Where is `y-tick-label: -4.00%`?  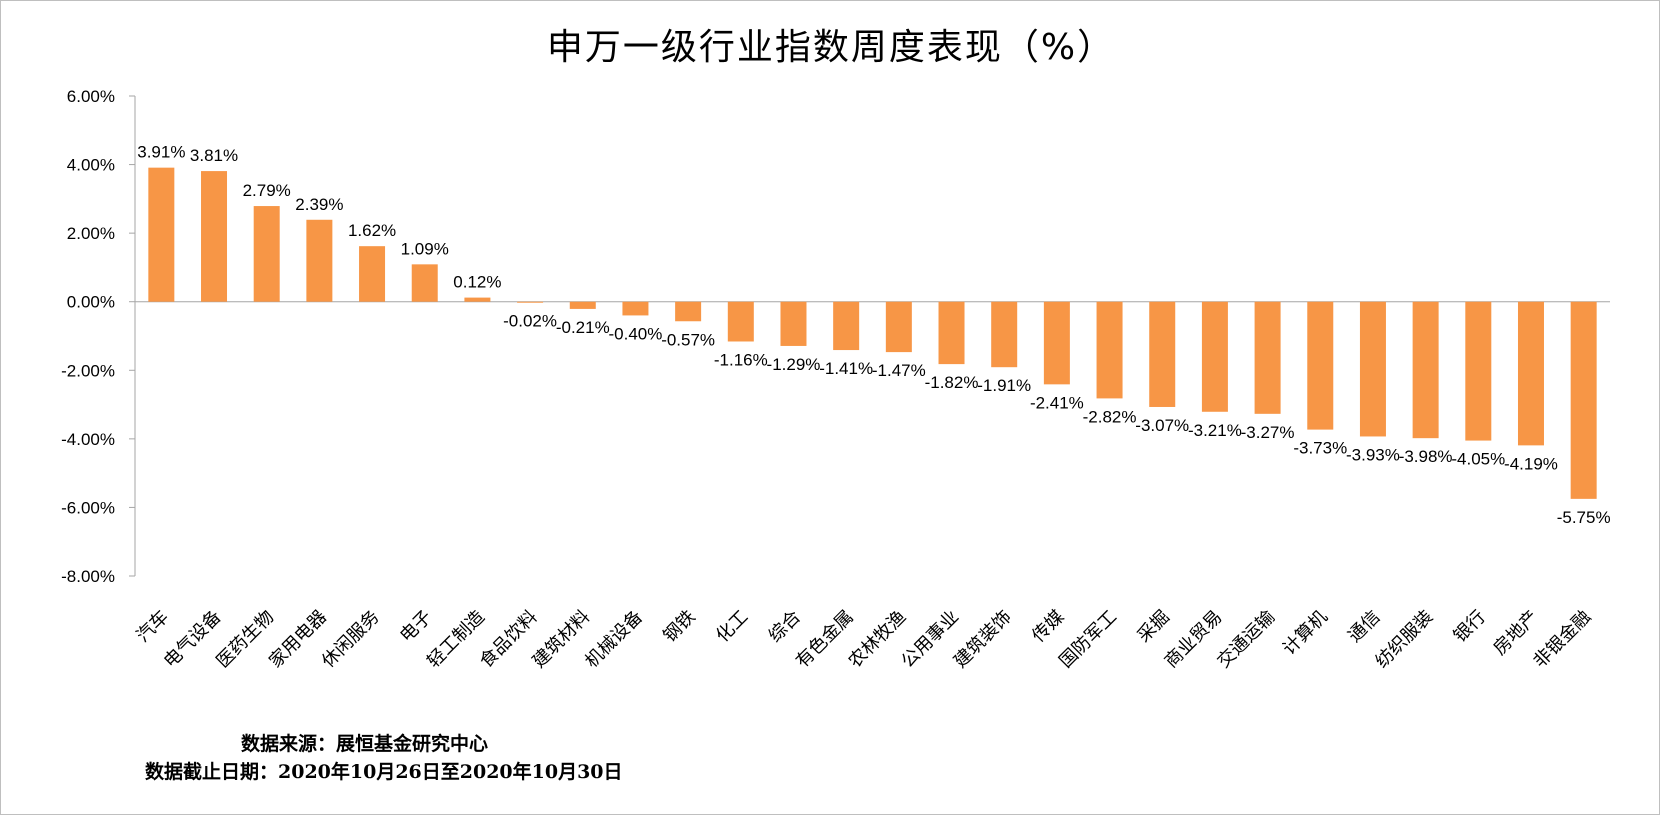 y-tick-label: -4.00% is located at coordinates (88, 439).